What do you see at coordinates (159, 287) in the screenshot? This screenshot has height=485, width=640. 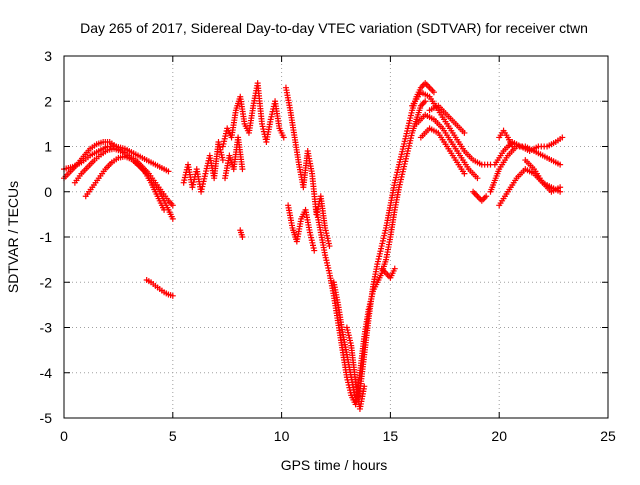 I see `series-arc-e` at bounding box center [159, 287].